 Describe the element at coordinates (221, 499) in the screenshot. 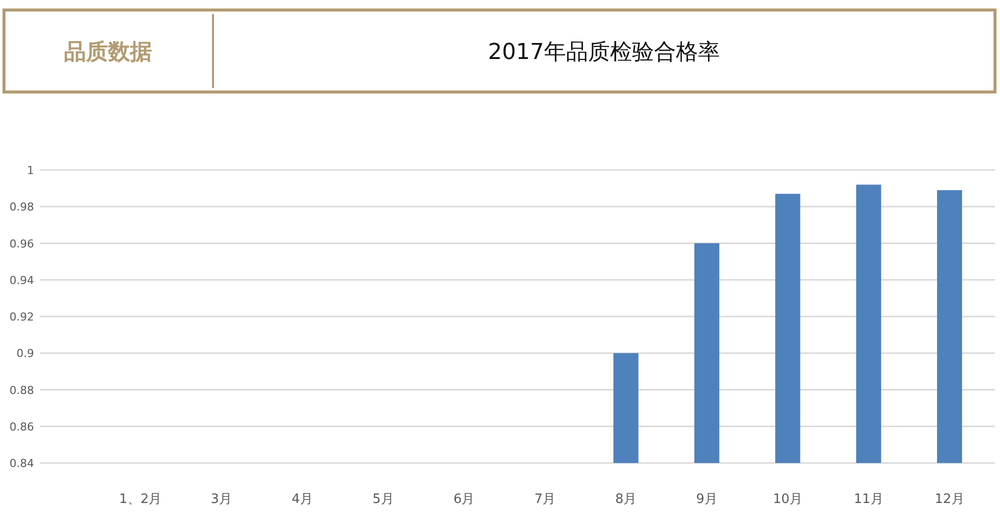

I see `x-tick-label: 3月` at that location.